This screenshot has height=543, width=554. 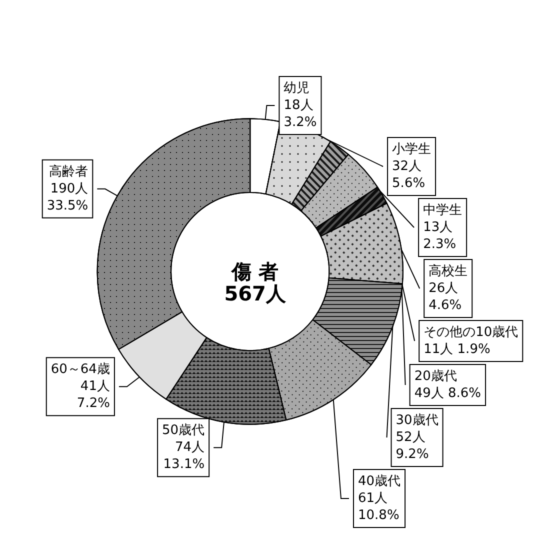 What do you see at coordinates (67, 197) in the screenshot?
I see `data-label: 190人 33.5%` at bounding box center [67, 197].